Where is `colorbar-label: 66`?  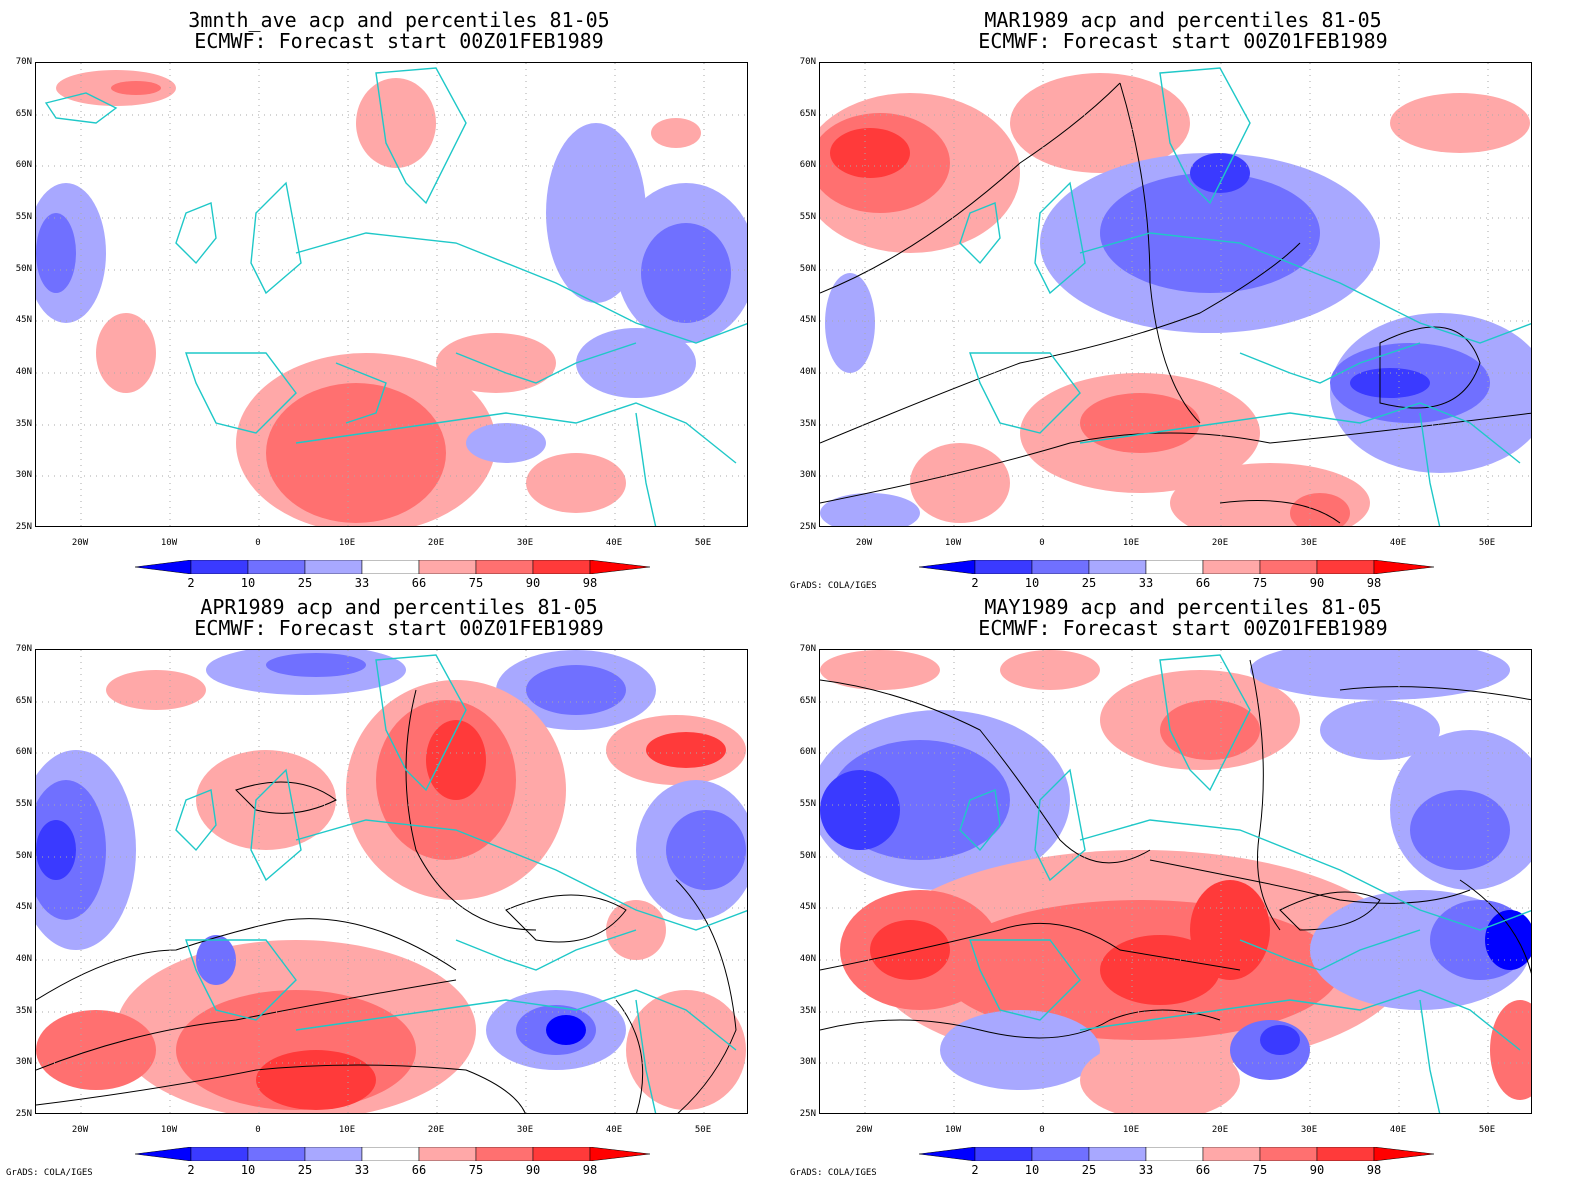 colorbar-label: 66 is located at coordinates (419, 583).